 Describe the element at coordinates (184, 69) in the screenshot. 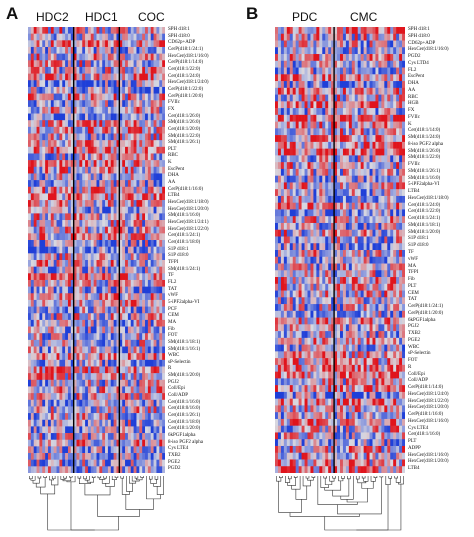

I see `panel-a-row-label: Cer(d18:1/22:0)` at that location.